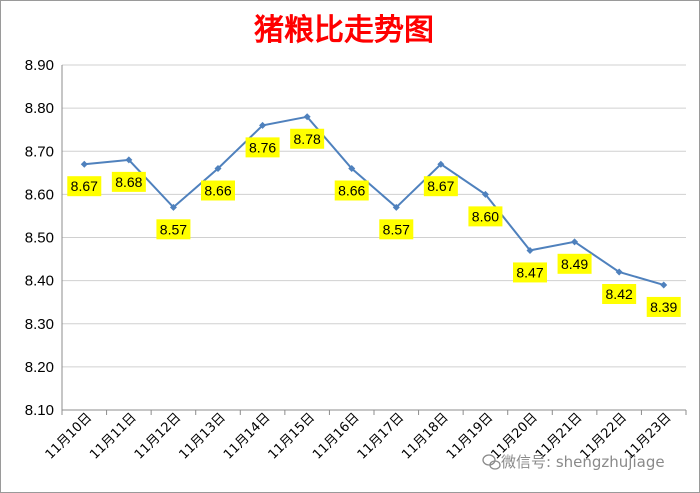  I want to click on chart-title: 猪粮比走势图, so click(344, 30).